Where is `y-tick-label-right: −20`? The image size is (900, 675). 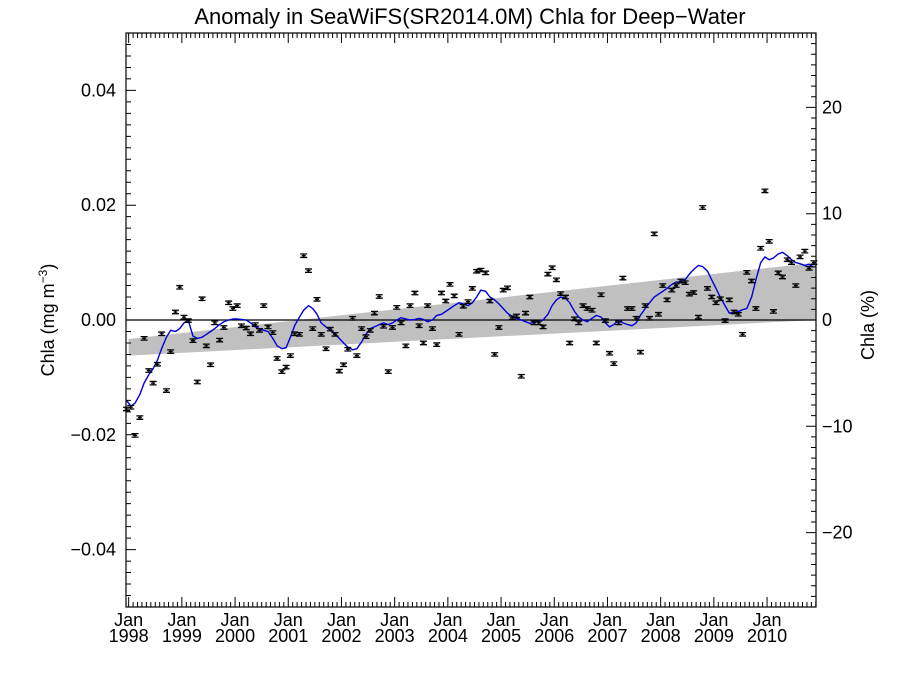
y-tick-label-right: −20 is located at coordinates (837, 533).